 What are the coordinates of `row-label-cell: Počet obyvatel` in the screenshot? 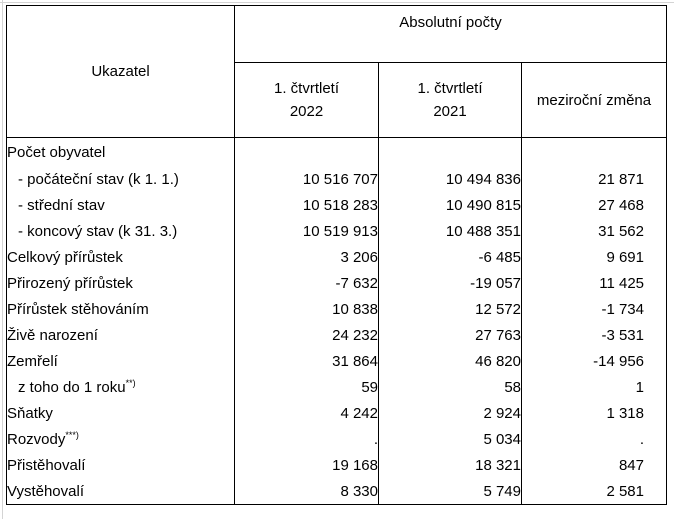 It's located at (120, 151).